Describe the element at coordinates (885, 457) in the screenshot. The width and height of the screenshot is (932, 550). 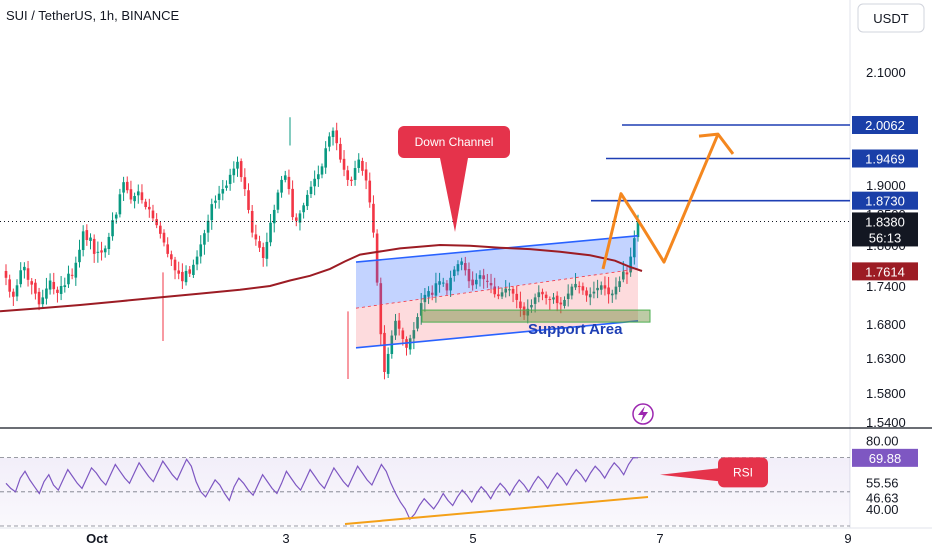
I see `rsi-value-bg` at that location.